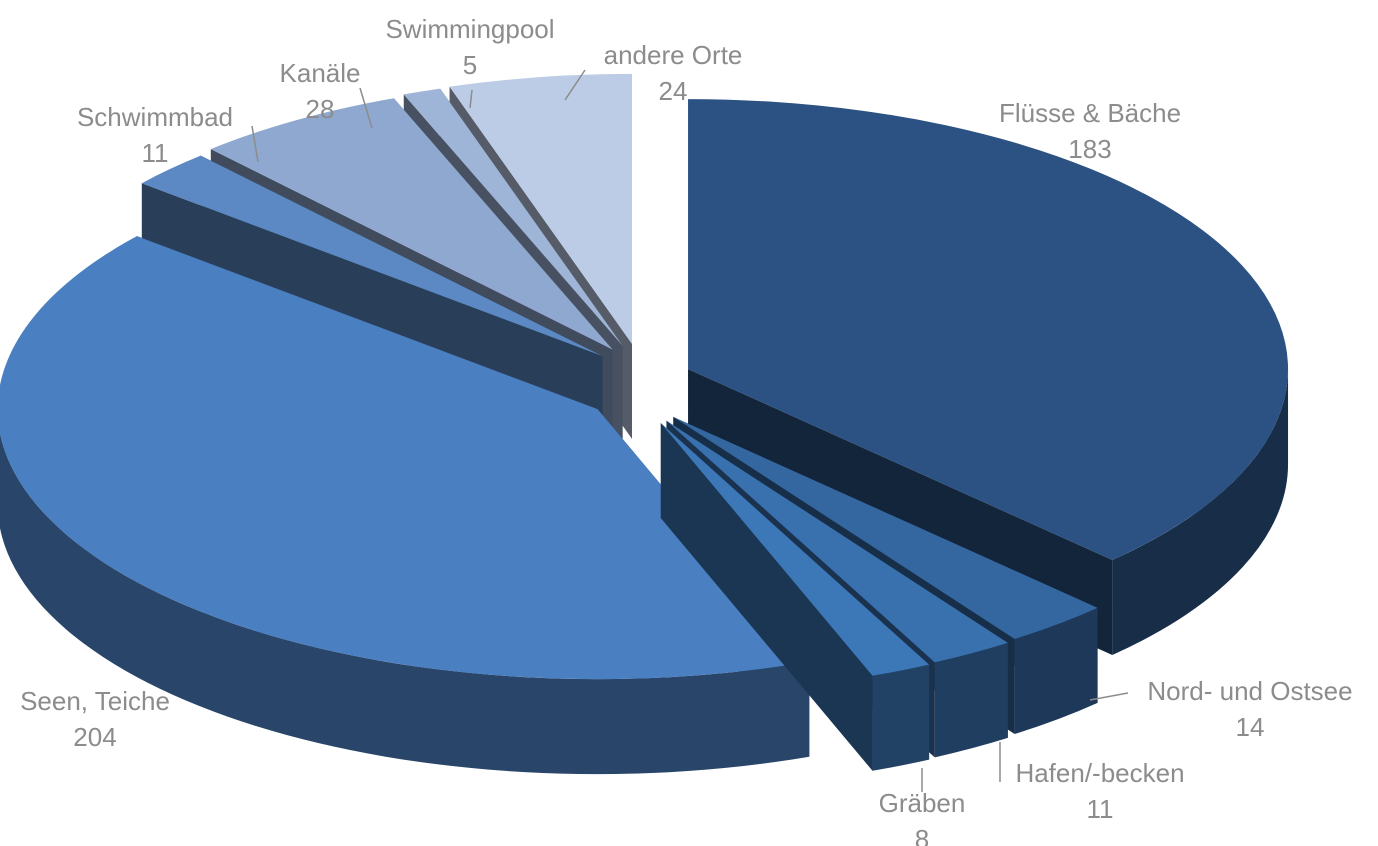  I want to click on slice-label: andere Orte, so click(673, 55).